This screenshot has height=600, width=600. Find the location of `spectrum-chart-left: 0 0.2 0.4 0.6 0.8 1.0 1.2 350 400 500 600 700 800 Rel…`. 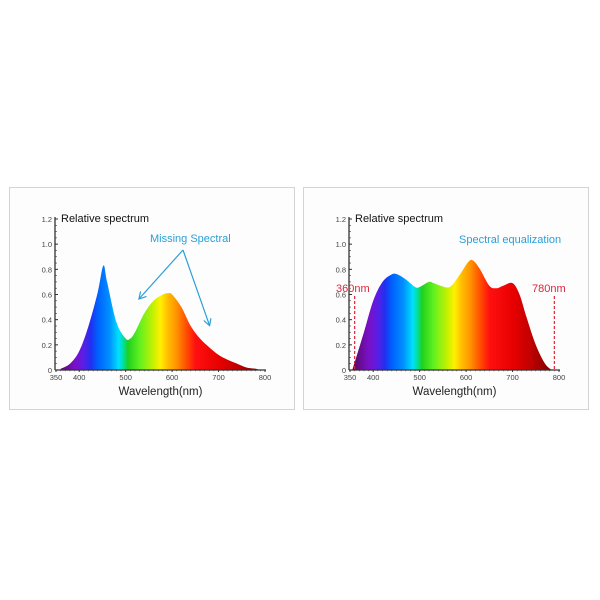

spectrum-chart-left: 0 0.2 0.4 0.6 0.8 1.0 1.2 350 400 500 600 700 800 Rel… is located at coordinates (157, 305).